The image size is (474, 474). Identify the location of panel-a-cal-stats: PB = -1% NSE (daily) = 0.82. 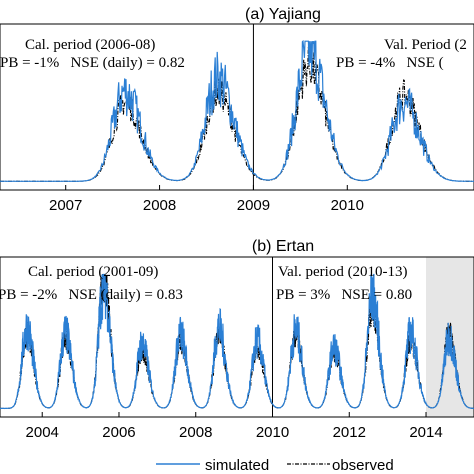
(92, 63).